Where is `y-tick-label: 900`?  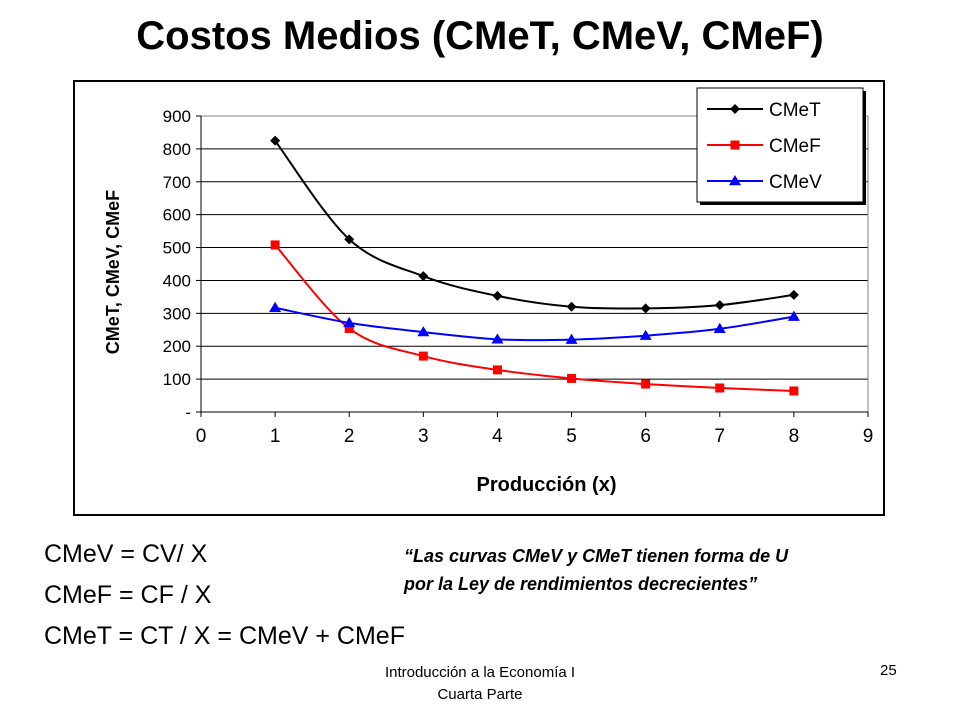 y-tick-label: 900 is located at coordinates (177, 116).